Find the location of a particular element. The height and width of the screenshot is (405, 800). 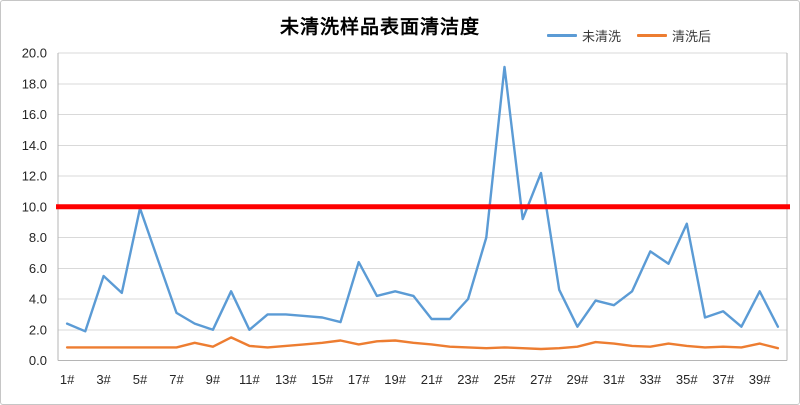

x-axis-label: 21# is located at coordinates (432, 379).